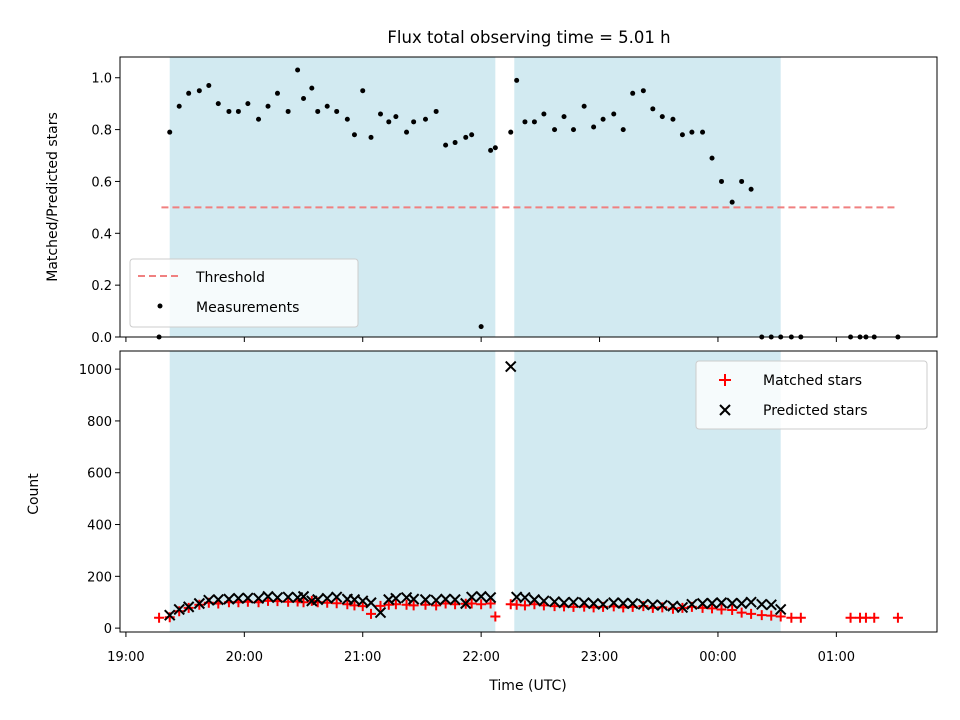  Describe the element at coordinates (99, 474) in the screenshot. I see `y-tick-label: 600` at that location.